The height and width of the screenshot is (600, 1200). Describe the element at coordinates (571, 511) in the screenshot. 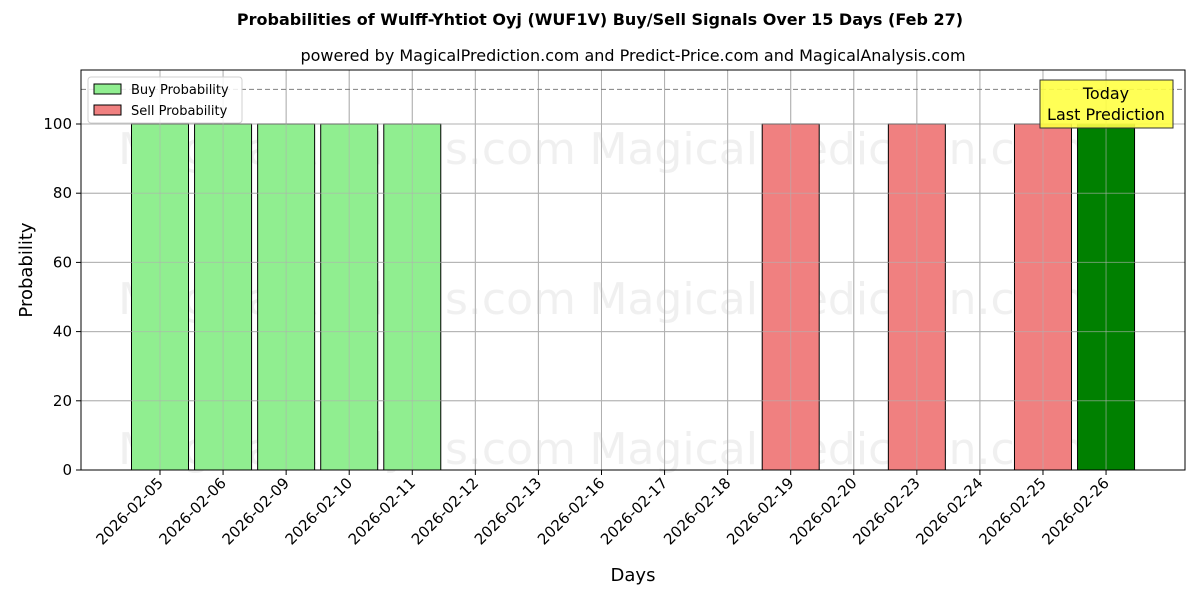

I see `x-tick-label: 2026-02-16` at that location.